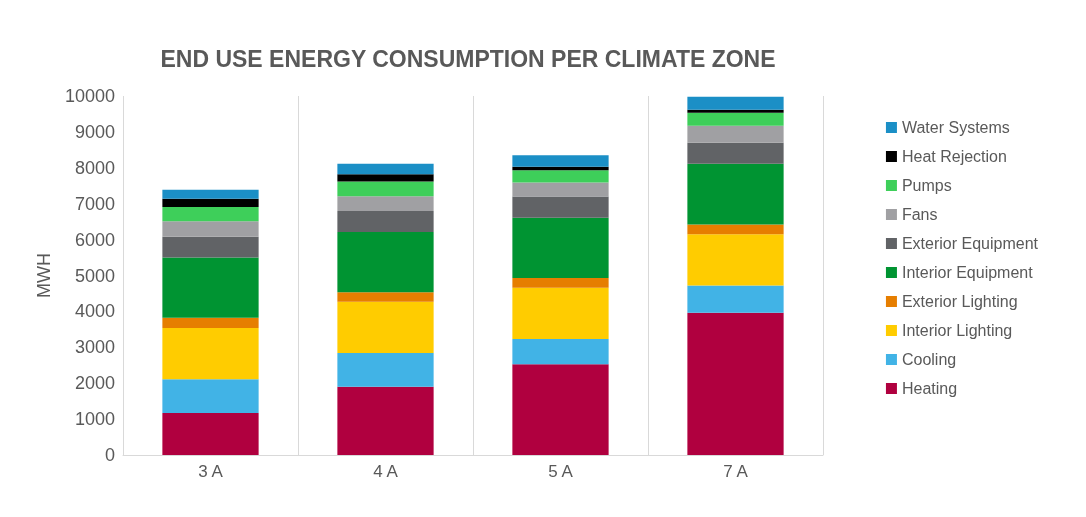 The width and height of the screenshot is (1086, 517). Describe the element at coordinates (929, 388) in the screenshot. I see `legend-label: Heating` at that location.